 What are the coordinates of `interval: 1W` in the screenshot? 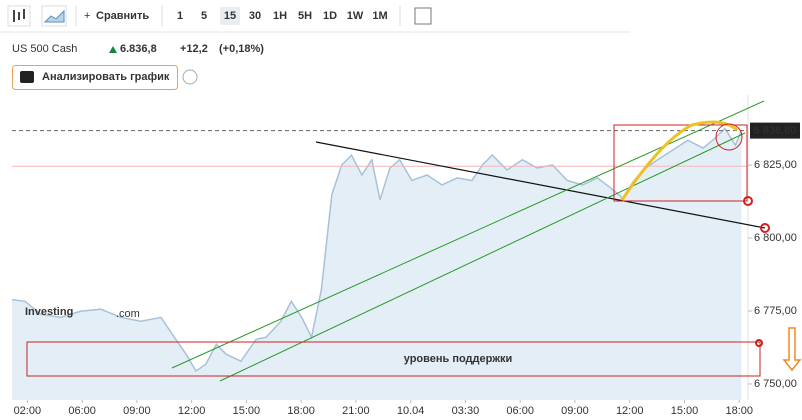 It's located at (355, 16).